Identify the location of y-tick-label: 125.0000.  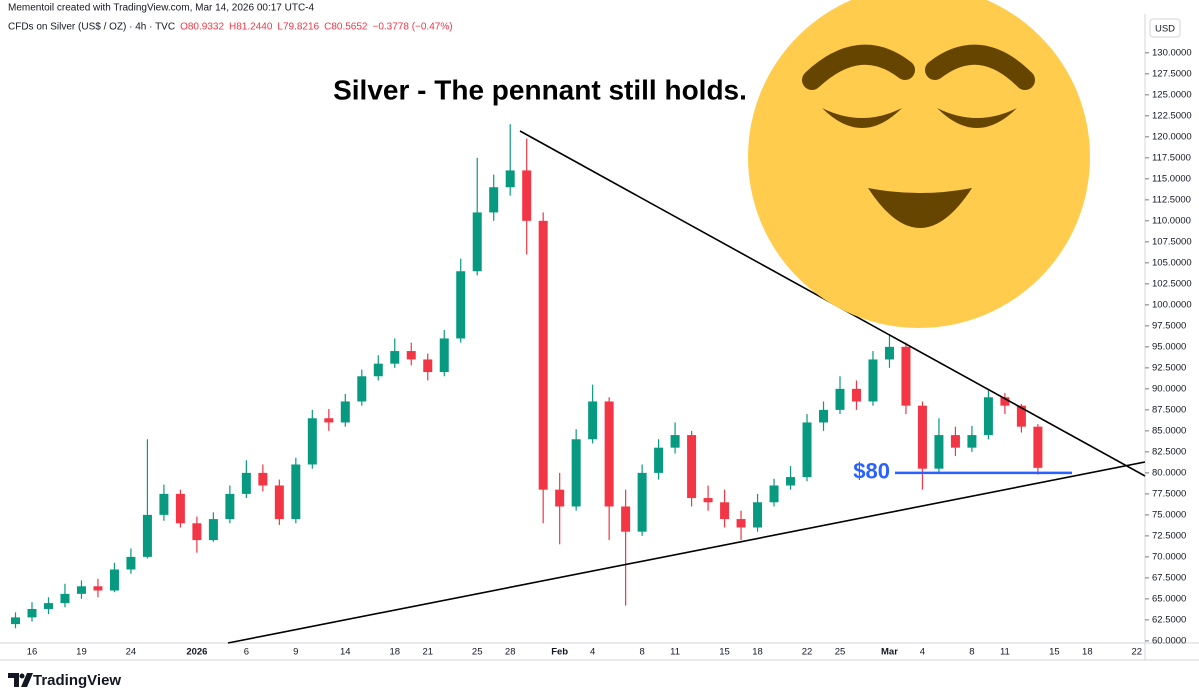
(1172, 94).